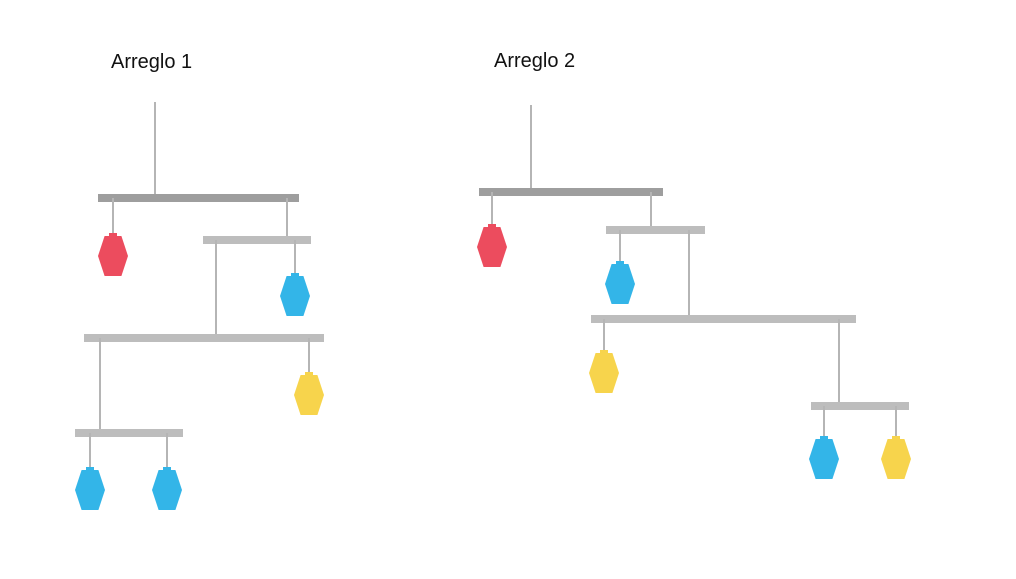  What do you see at coordinates (535, 61) in the screenshot?
I see `arrangement-2-title: Arreglo 2` at bounding box center [535, 61].